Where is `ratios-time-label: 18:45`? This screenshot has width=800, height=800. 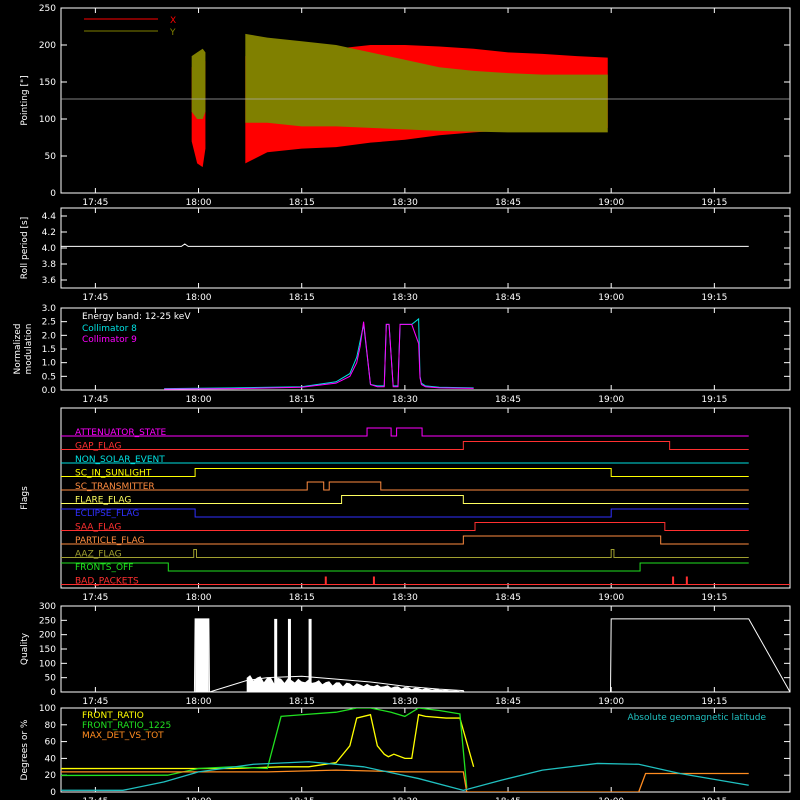 ratios-time-label: 18:45 is located at coordinates (508, 798).